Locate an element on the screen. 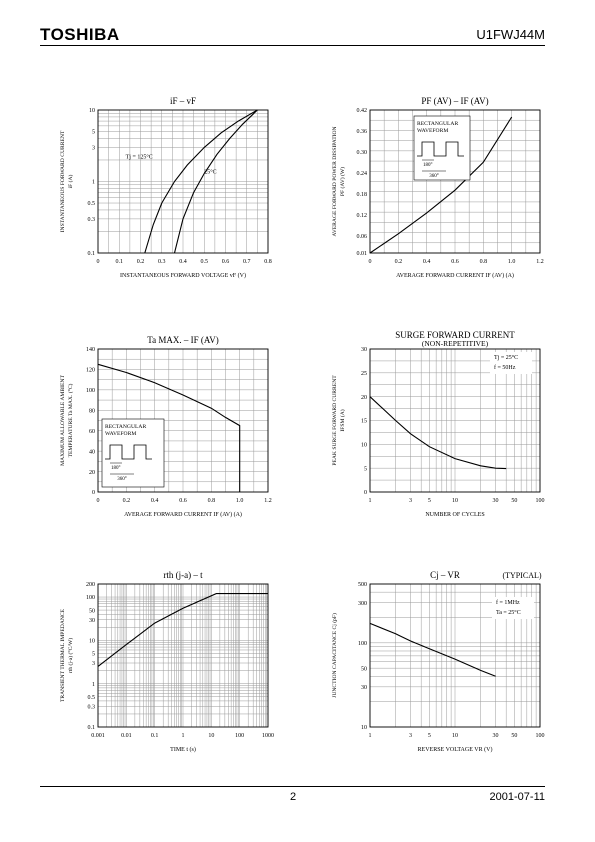 Image resolution: width=595 pixels, height=842 pixels. y-tick-label: 0.5 is located at coordinates (92, 698).